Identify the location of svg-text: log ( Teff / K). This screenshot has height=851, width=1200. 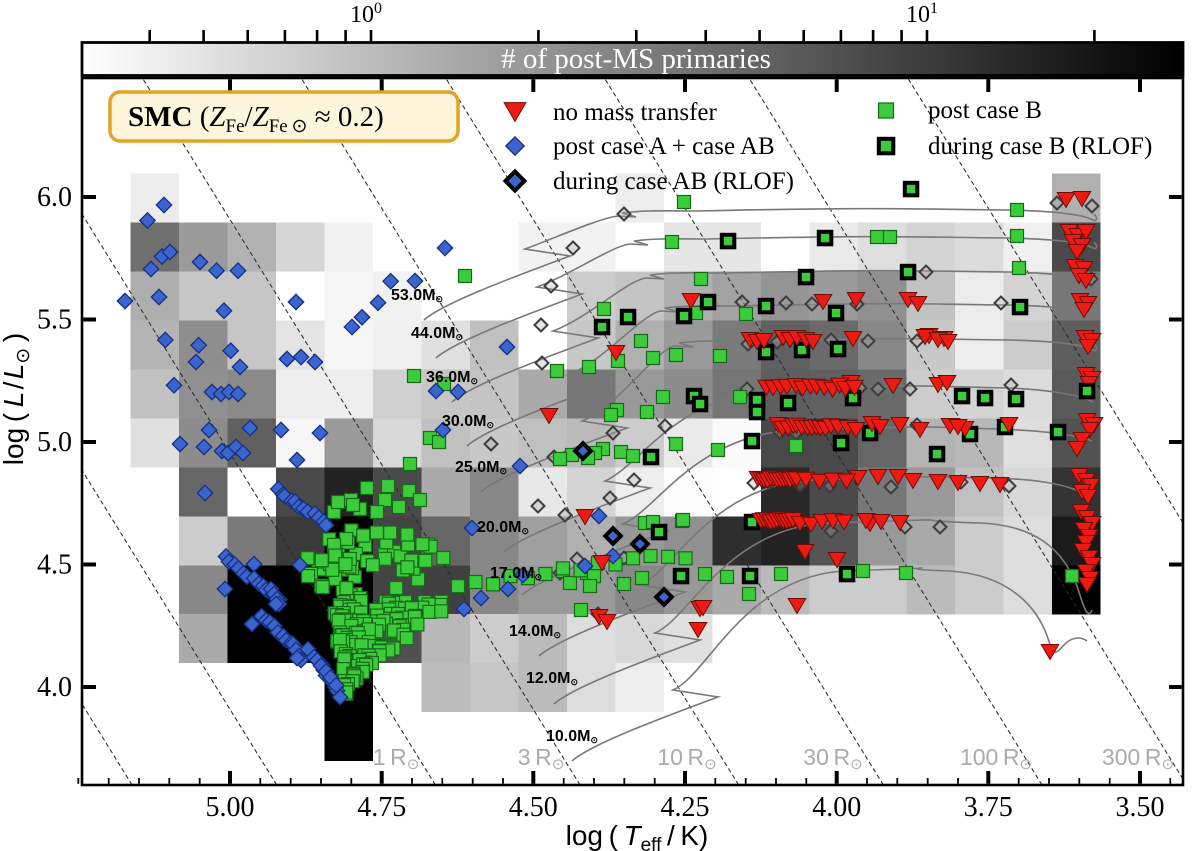
(637, 835).